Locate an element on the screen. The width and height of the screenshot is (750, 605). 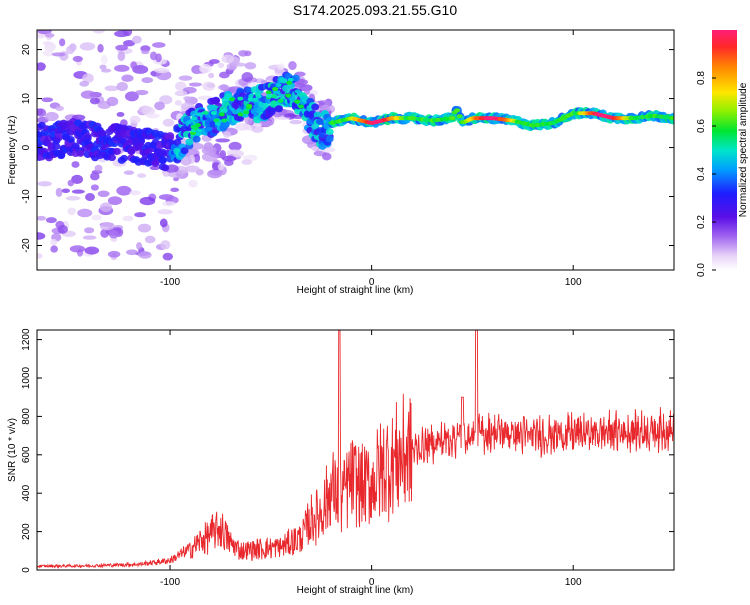
colorbar-tick-label-4: 0.8 is located at coordinates (701, 78).